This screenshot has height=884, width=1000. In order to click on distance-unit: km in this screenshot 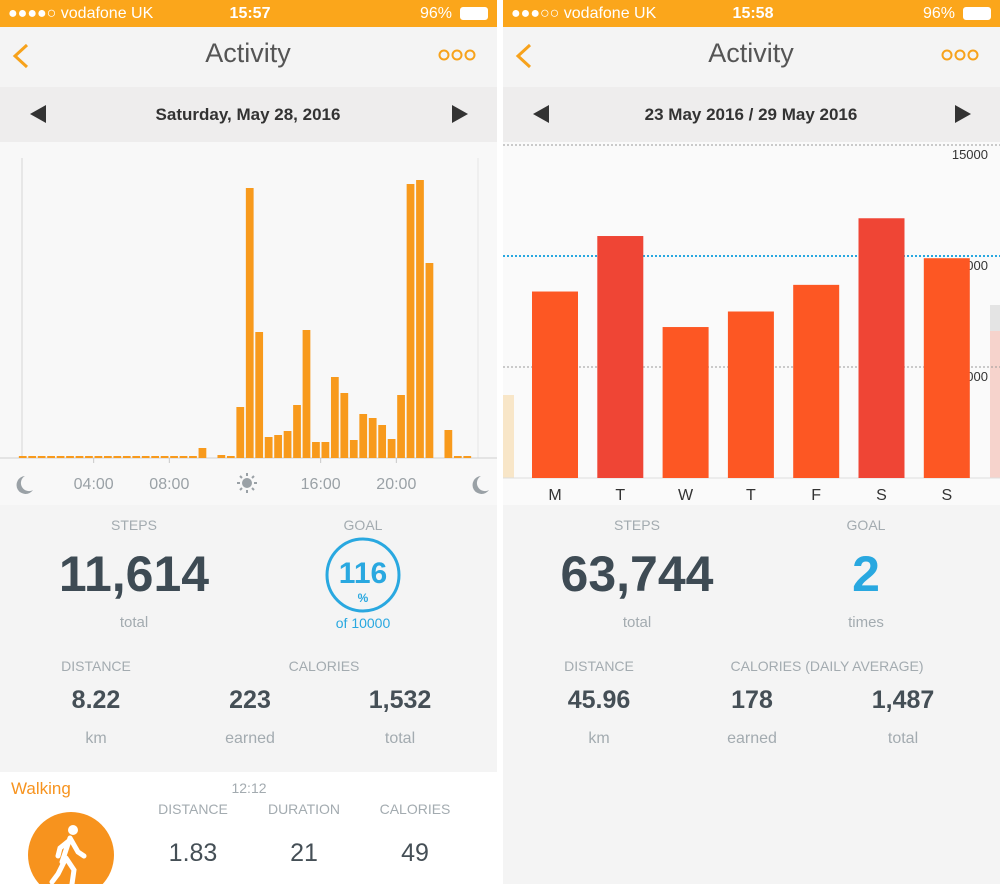, I will do `click(599, 738)`.